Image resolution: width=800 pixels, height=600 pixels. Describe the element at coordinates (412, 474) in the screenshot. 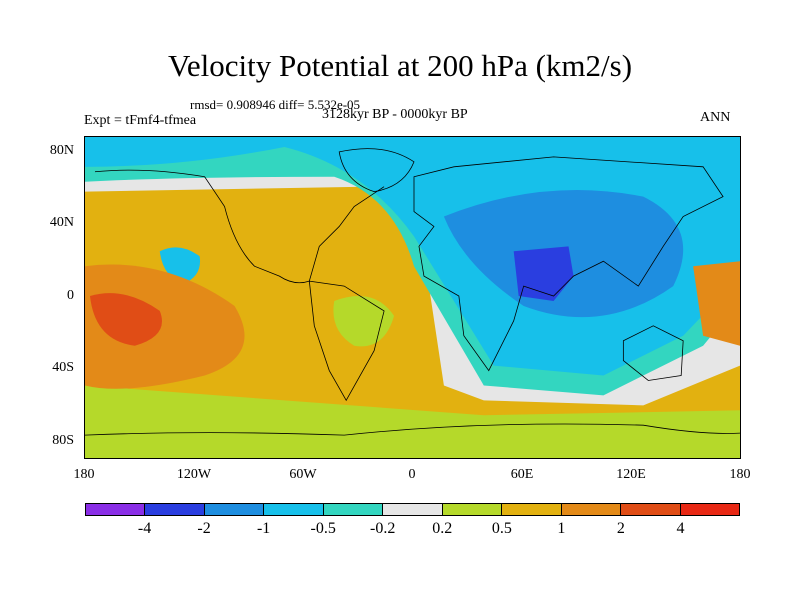

I see `lon-label-0: 0` at that location.